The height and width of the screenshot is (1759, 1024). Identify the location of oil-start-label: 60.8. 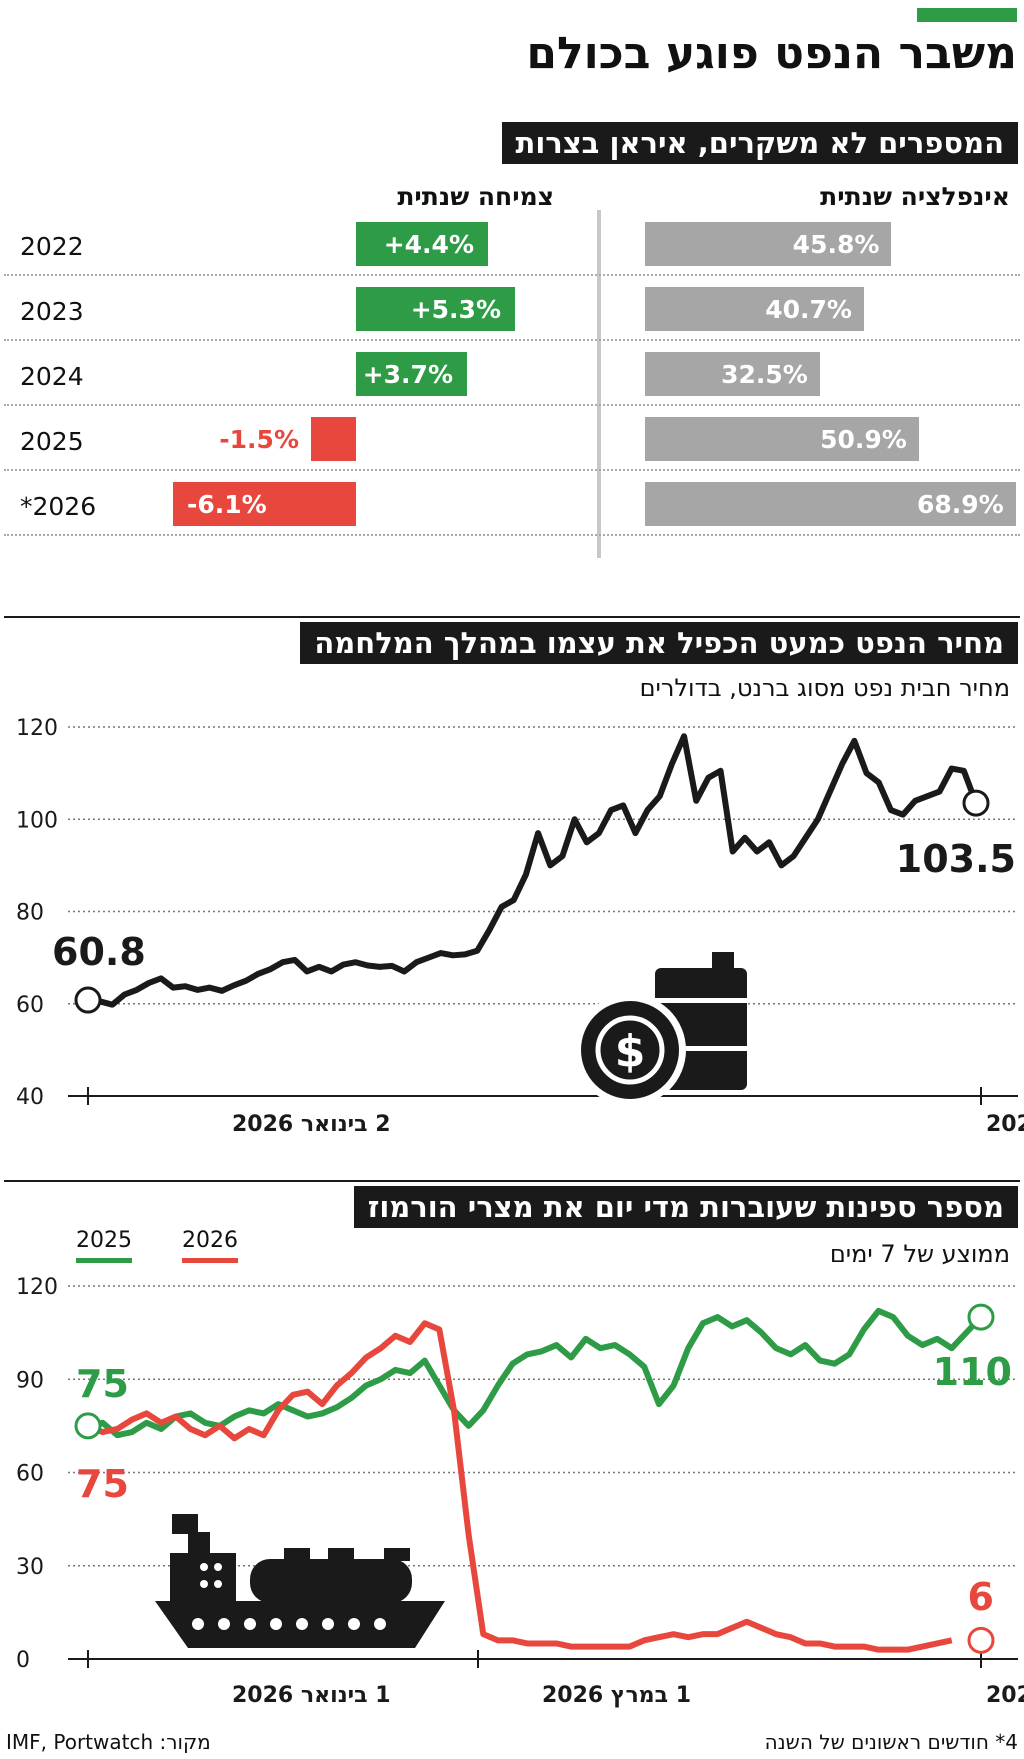
(99, 952).